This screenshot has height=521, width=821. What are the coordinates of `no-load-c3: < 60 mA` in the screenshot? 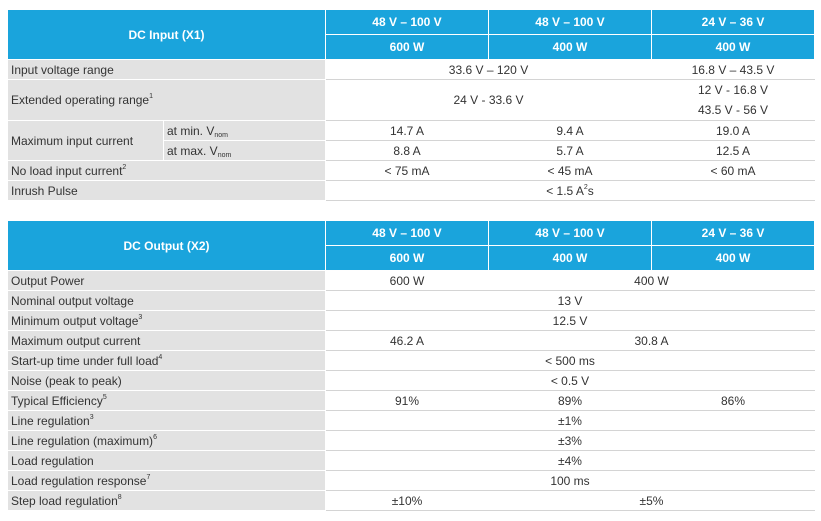 It's located at (733, 170).